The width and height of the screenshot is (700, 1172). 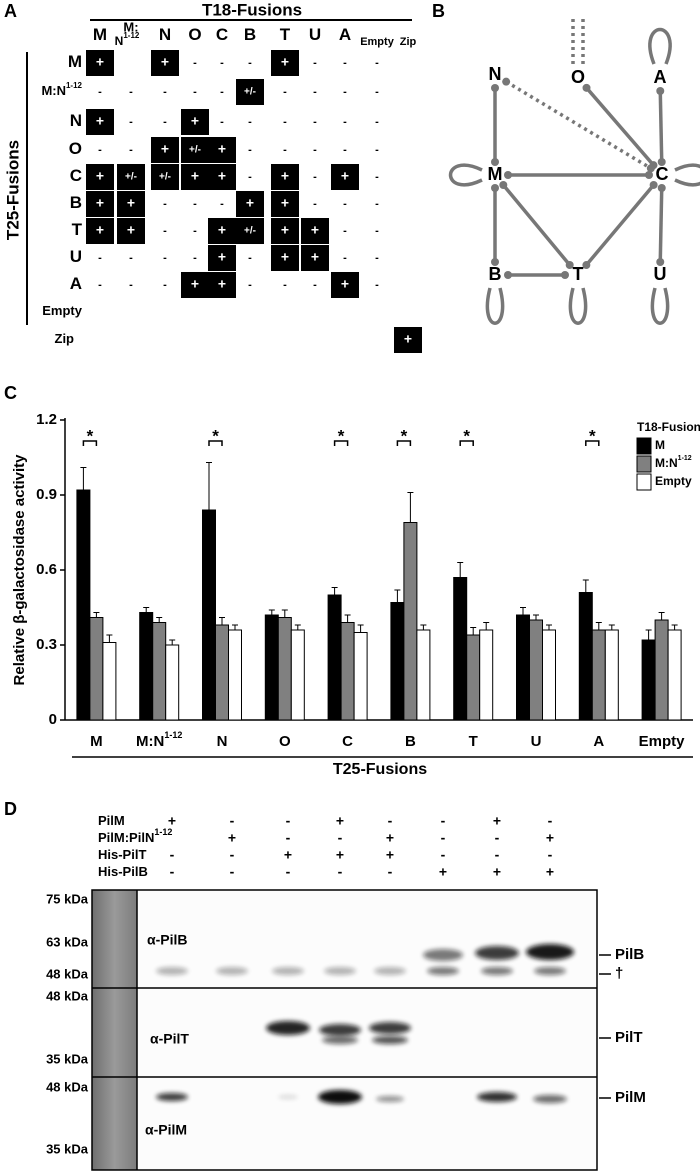 What do you see at coordinates (10, 11) in the screenshot?
I see `panel-label: A` at bounding box center [10, 11].